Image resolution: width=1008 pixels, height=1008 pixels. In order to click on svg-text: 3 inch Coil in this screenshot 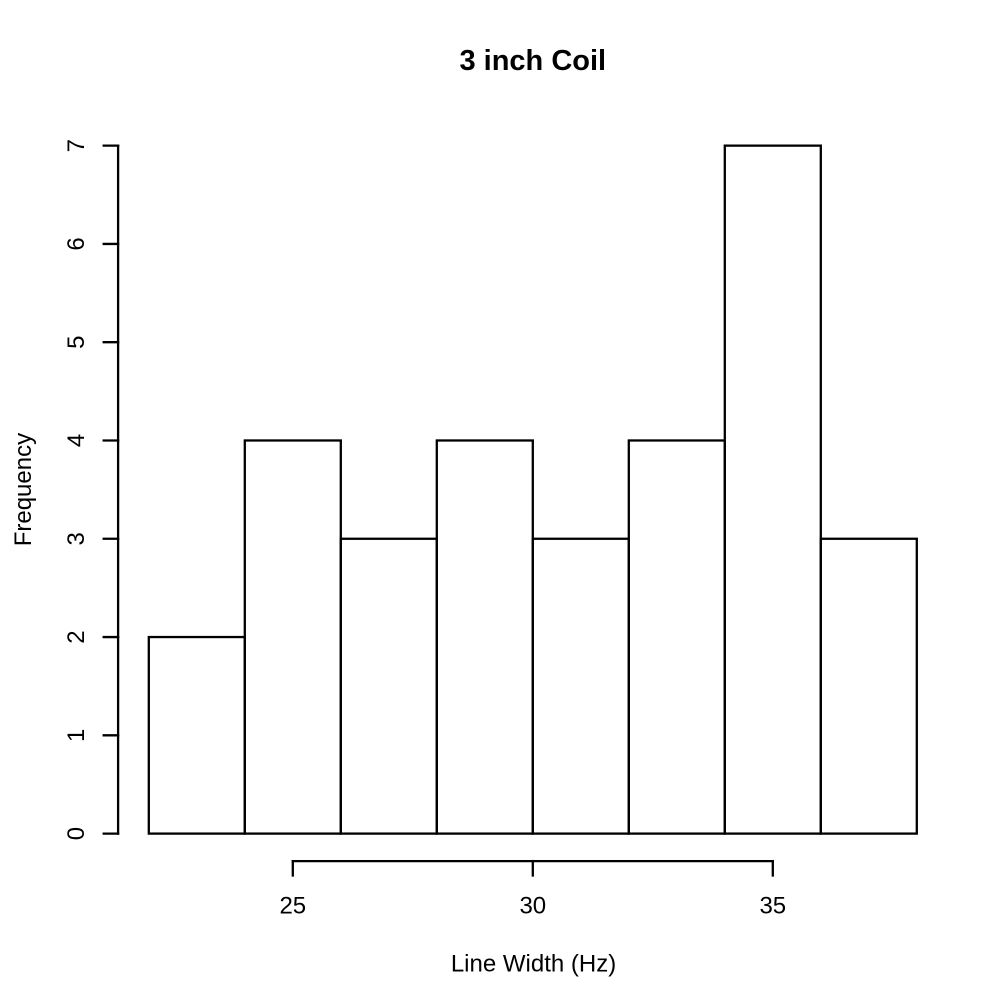, I will do `click(532, 61)`.